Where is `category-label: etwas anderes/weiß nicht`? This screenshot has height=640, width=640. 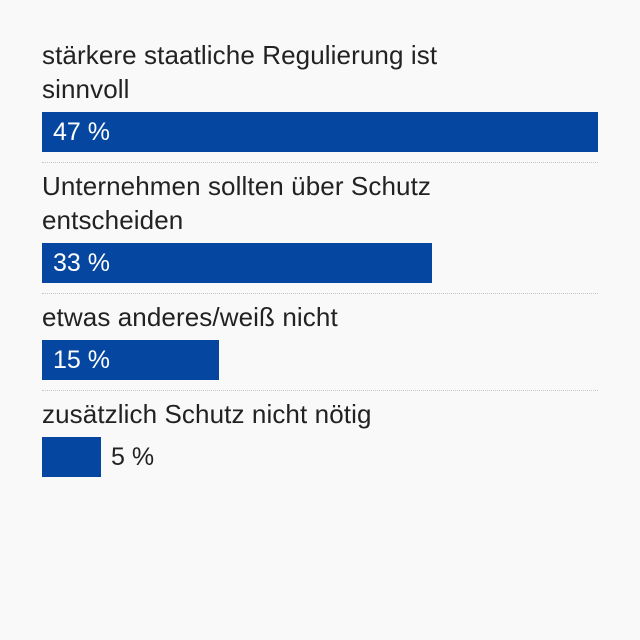
category-label: etwas anderes/weiß nicht is located at coordinates (190, 317).